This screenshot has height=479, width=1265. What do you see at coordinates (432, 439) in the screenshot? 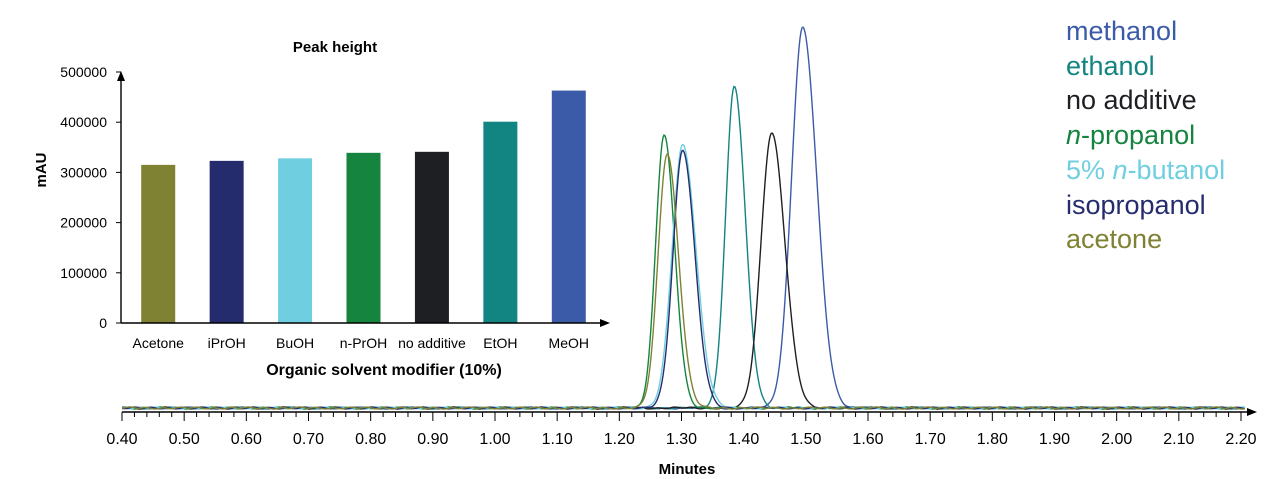
I see `x-tick-label: 0.90` at bounding box center [432, 439].